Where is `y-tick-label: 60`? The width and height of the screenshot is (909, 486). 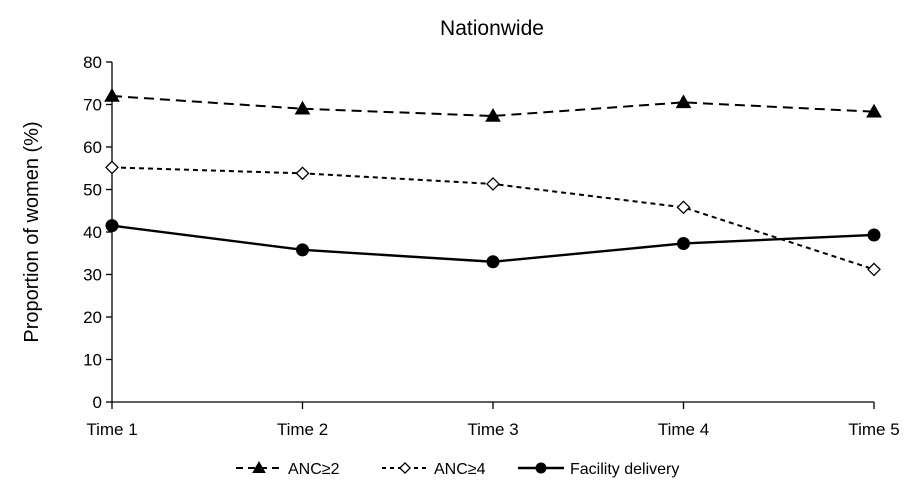
y-tick-label: 60 is located at coordinates (92, 147).